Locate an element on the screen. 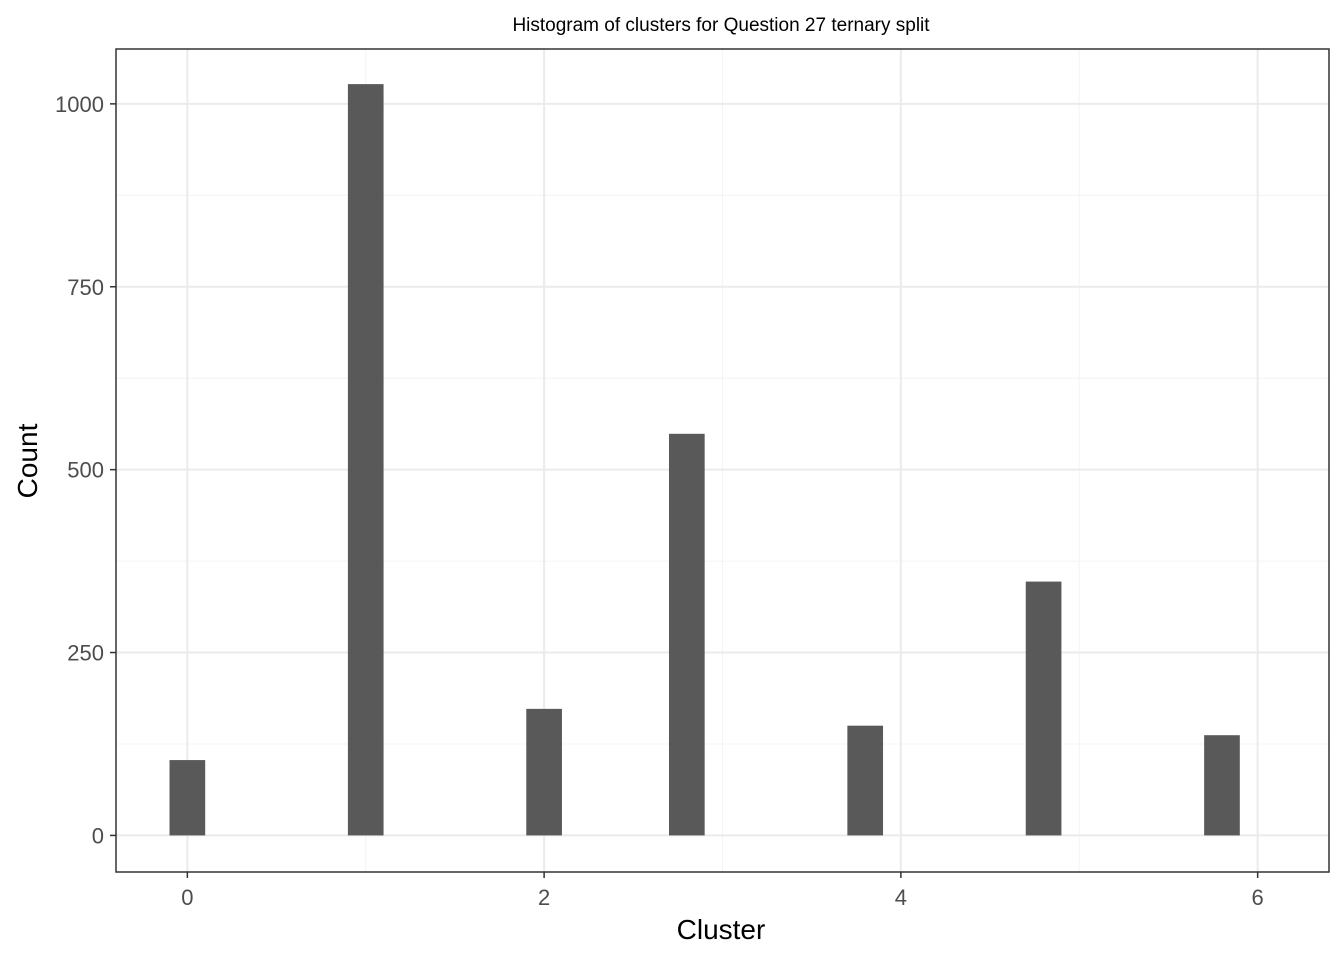  y-axis-title: Count is located at coordinates (27, 460).